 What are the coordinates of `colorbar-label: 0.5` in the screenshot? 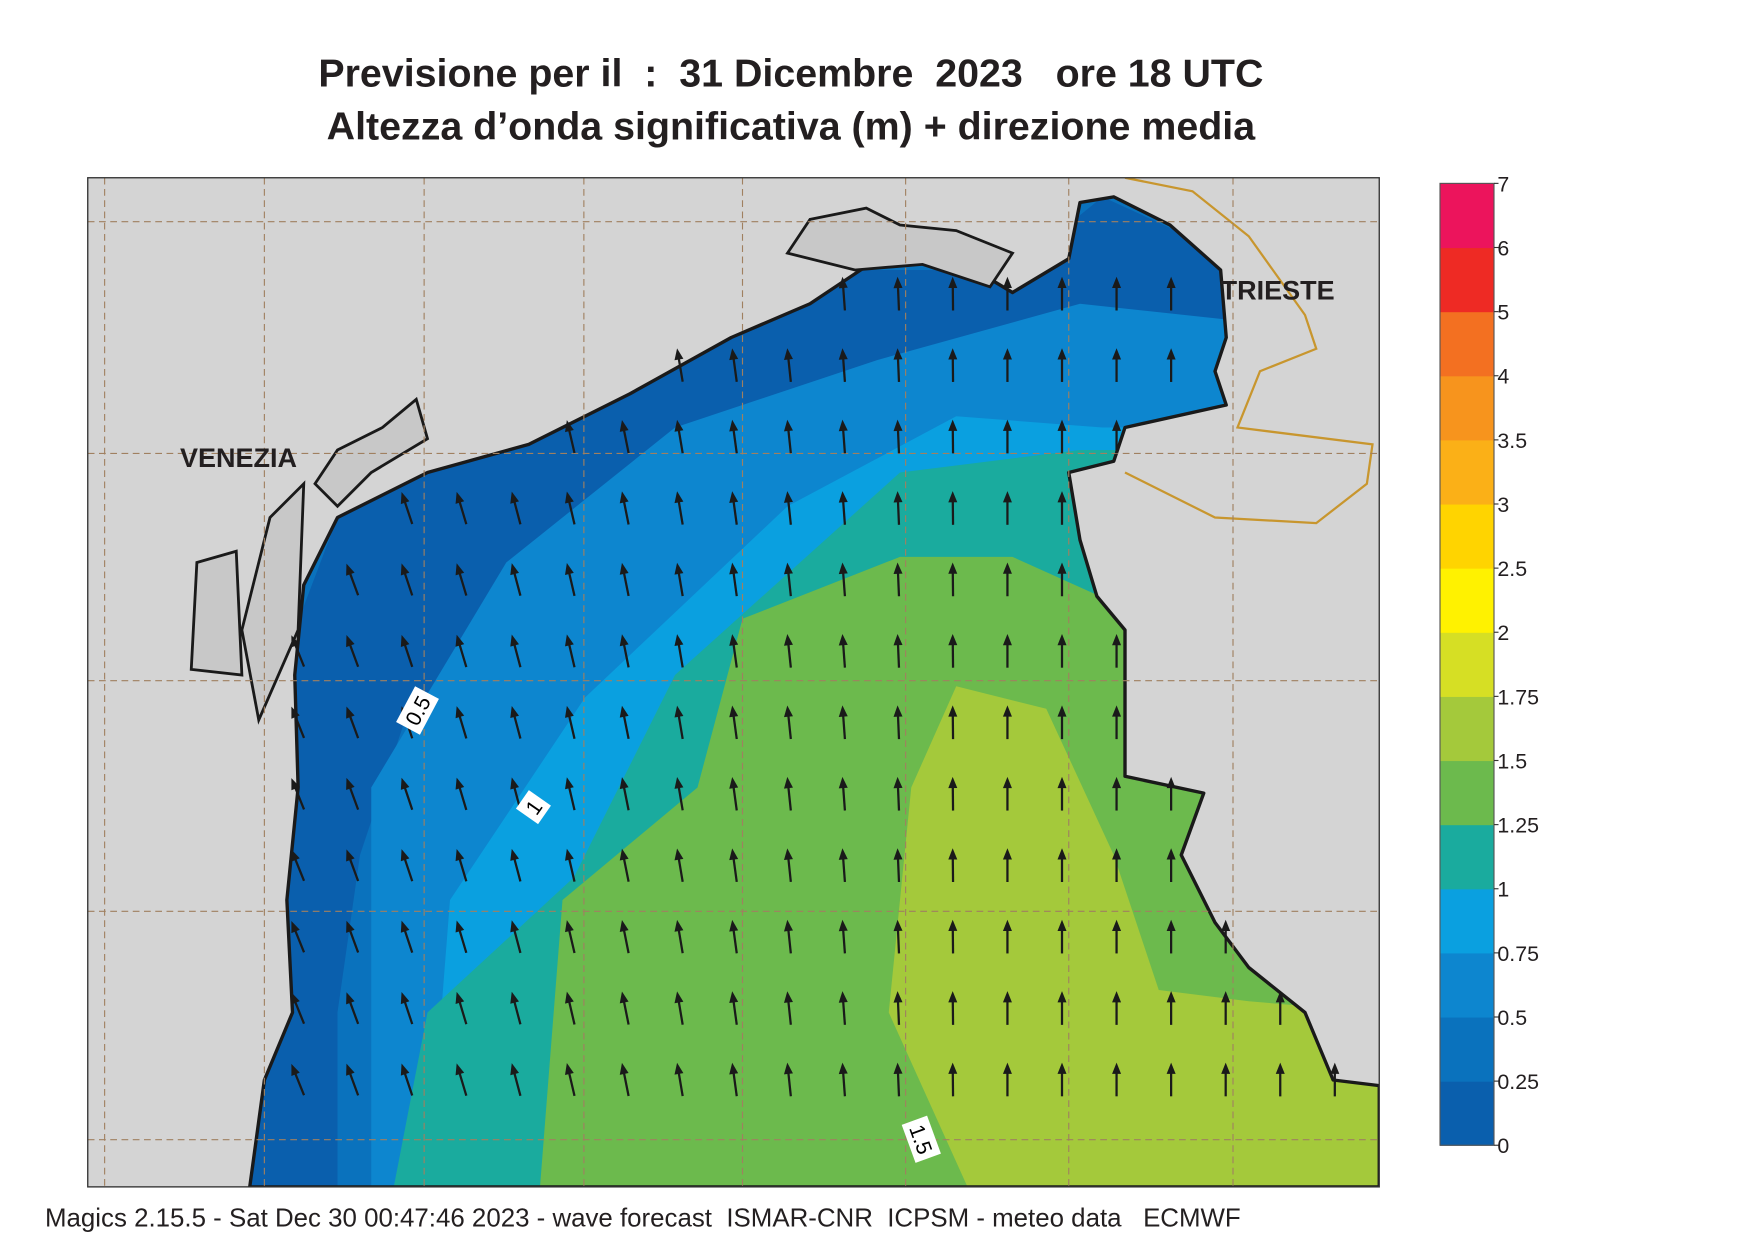 It's located at (1512, 1018).